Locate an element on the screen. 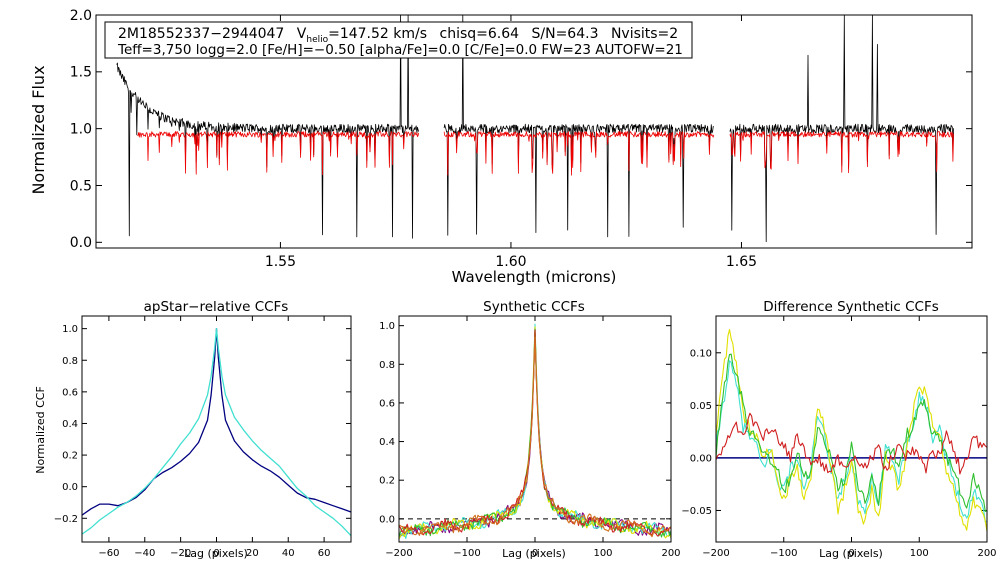  annotation-star: 2M18552337−2944047 is located at coordinates (201, 34).